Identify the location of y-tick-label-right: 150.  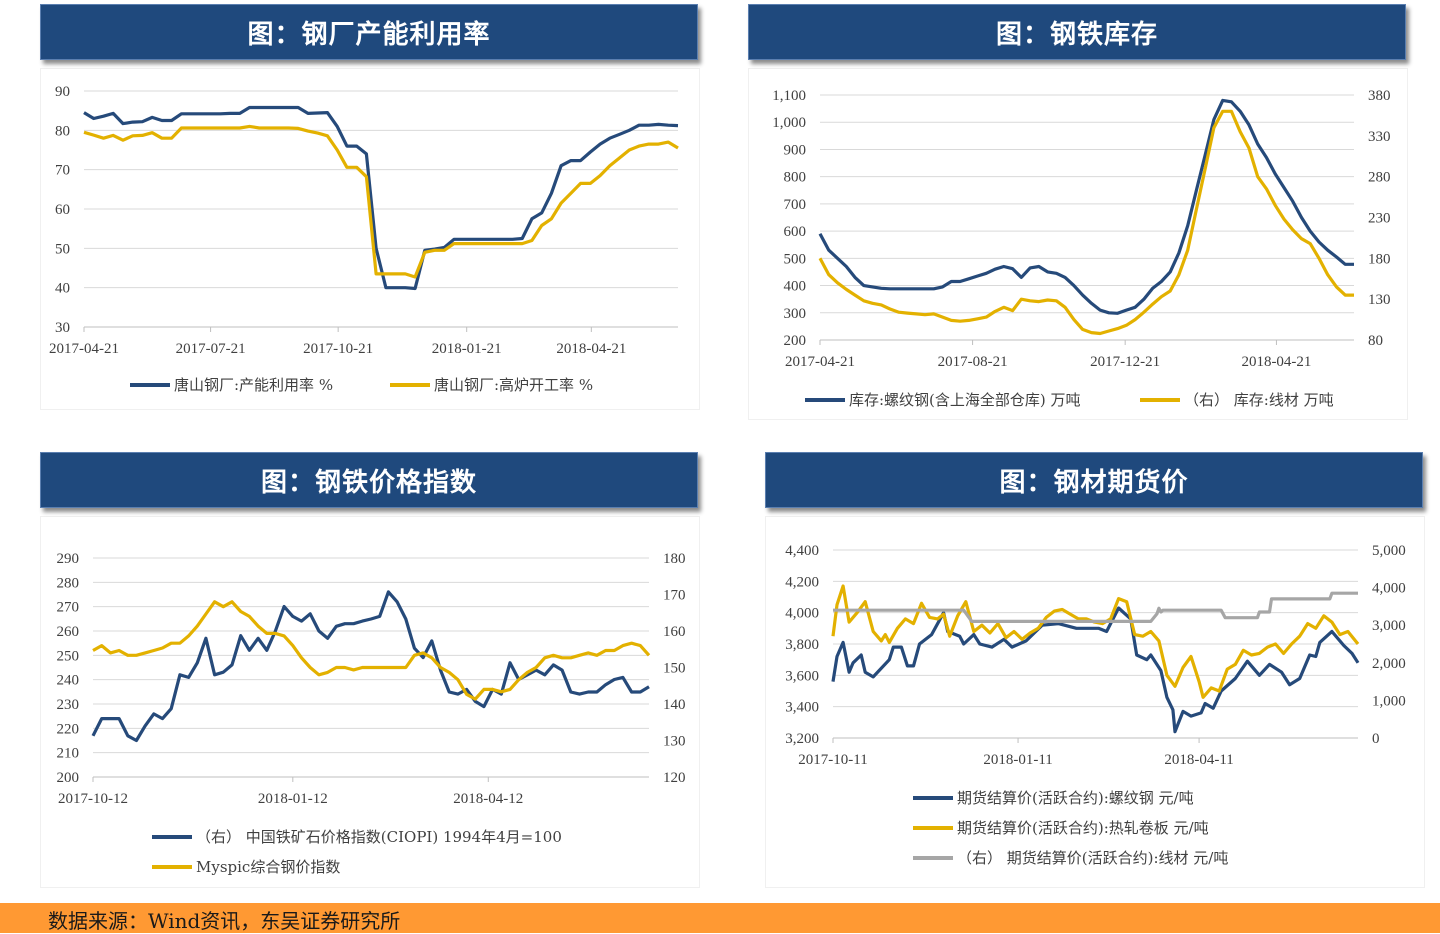
(674, 669).